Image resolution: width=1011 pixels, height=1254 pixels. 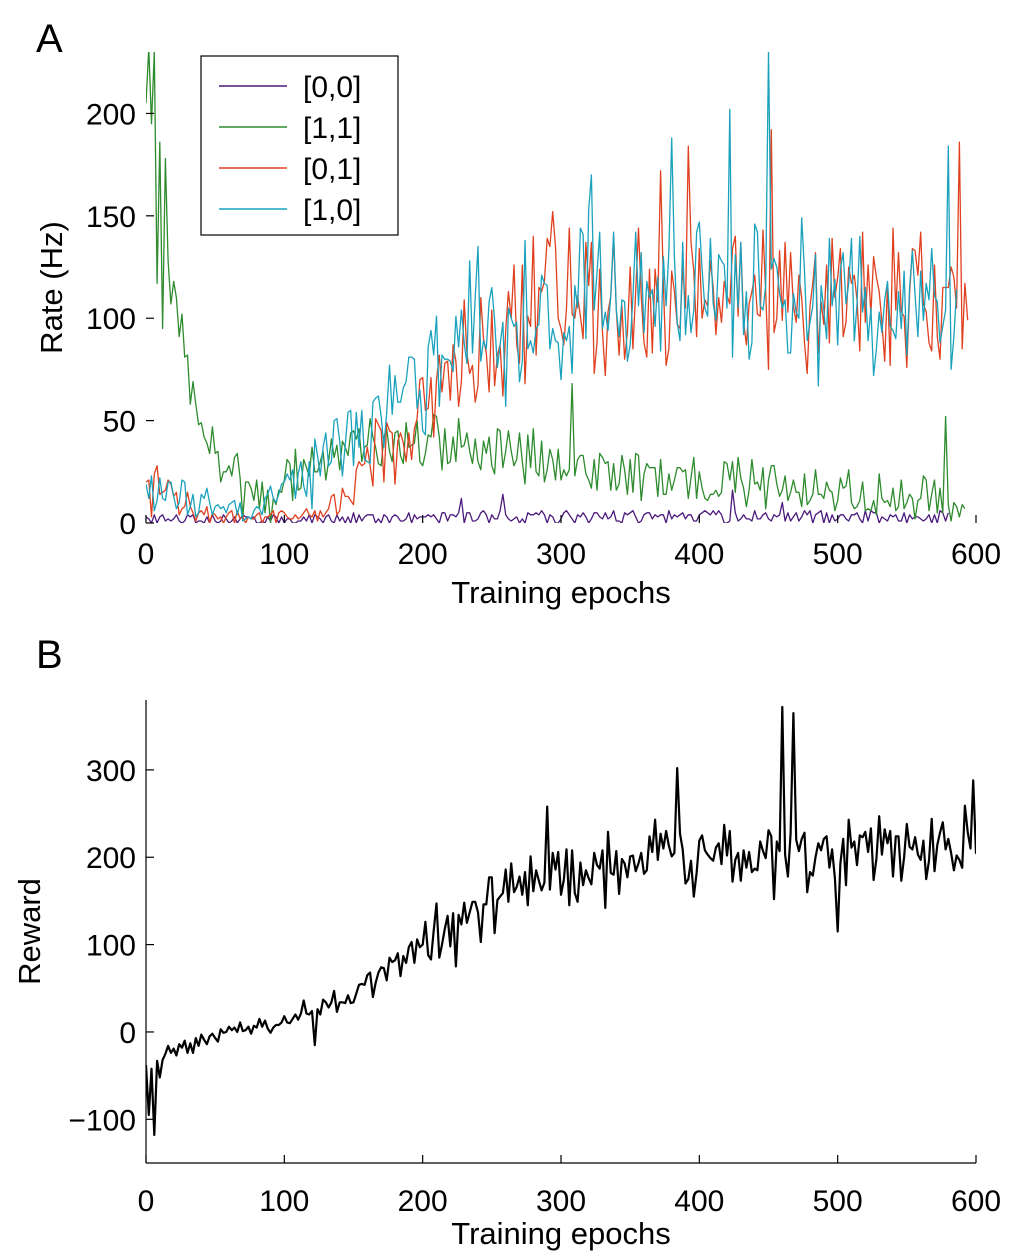 What do you see at coordinates (49, 655) in the screenshot?
I see `panel-b-letter: B` at bounding box center [49, 655].